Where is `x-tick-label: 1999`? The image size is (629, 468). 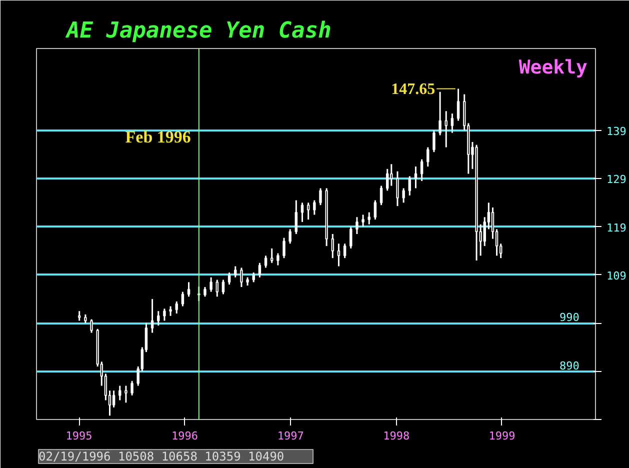 x-tick-label: 1999 is located at coordinates (502, 436).